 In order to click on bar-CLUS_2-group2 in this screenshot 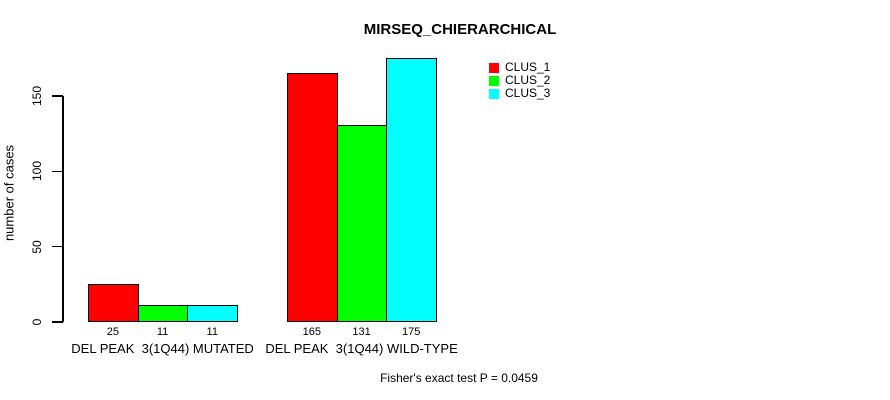, I will do `click(362, 223)`.